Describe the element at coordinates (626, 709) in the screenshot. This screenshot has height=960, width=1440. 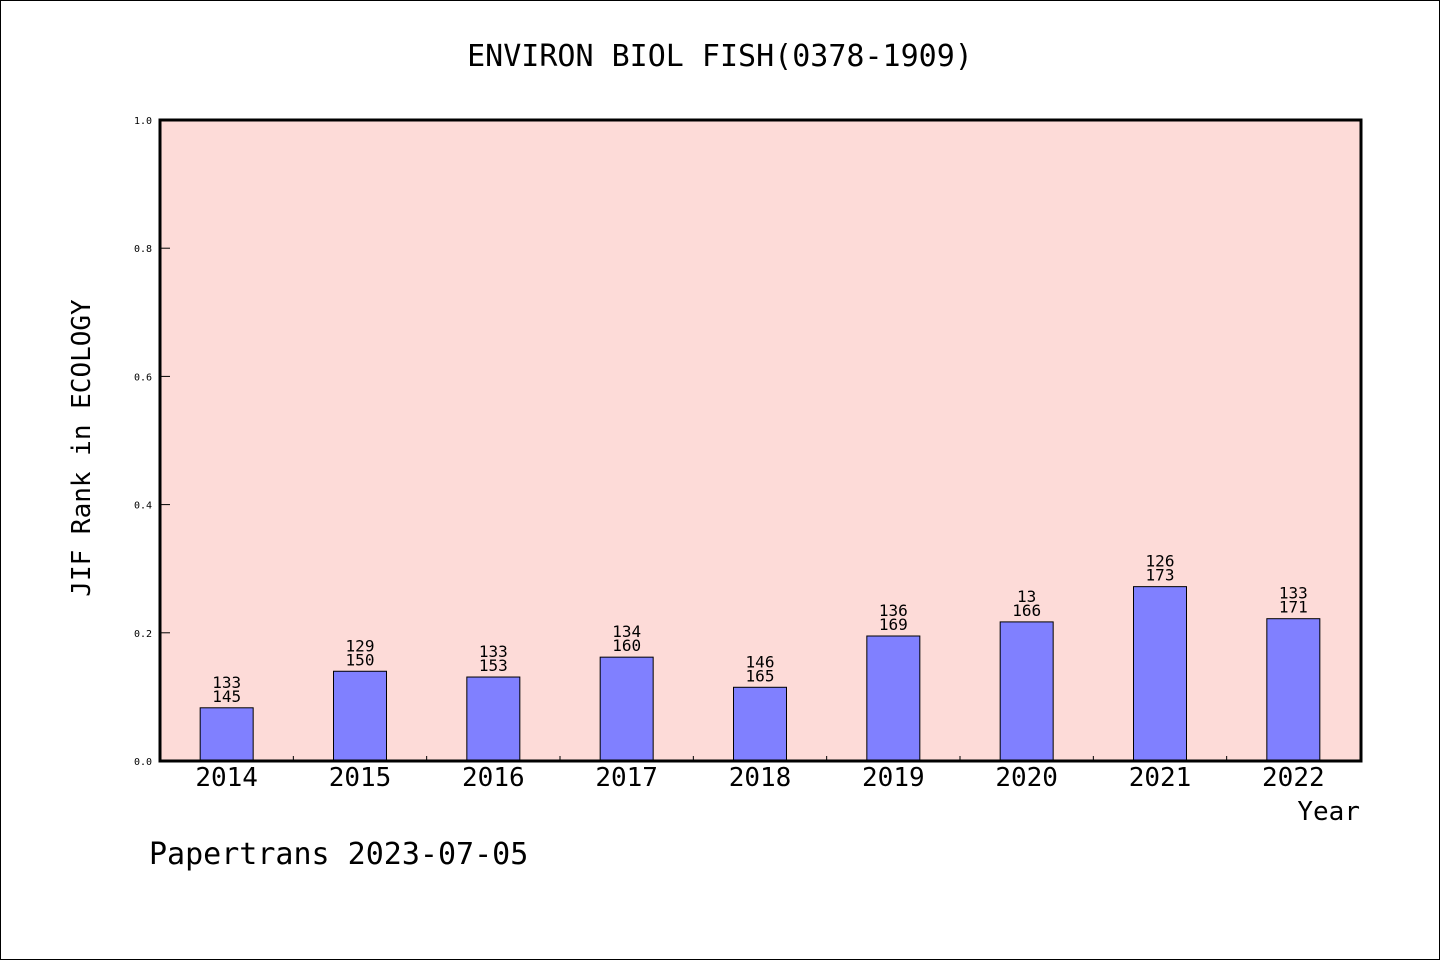
I see `bar-2017` at that location.